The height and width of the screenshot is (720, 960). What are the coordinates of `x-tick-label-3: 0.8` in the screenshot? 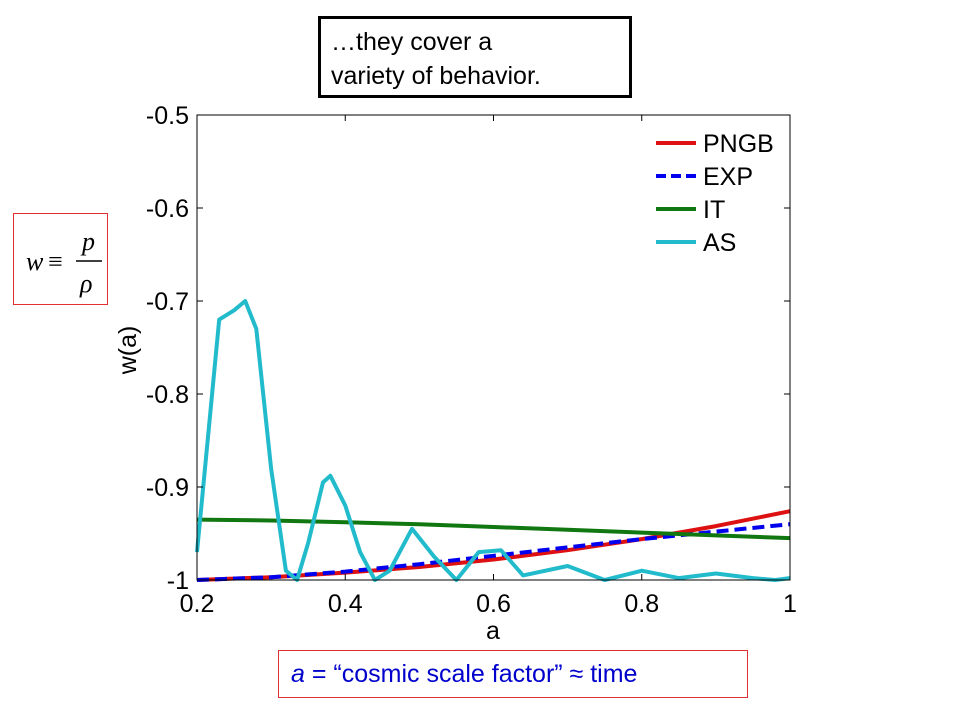 It's located at (641, 604).